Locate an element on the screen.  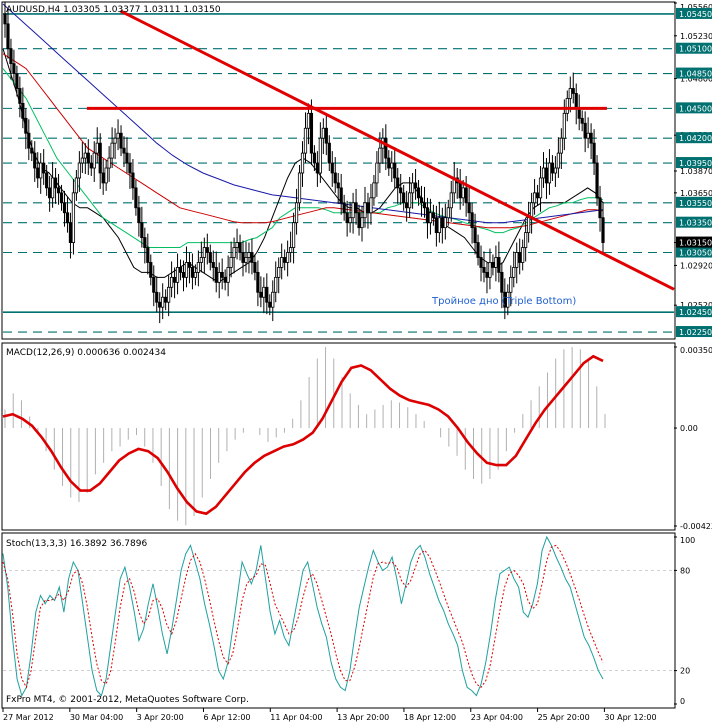
x-tick-label: 27 Mar 2012 is located at coordinates (28, 717).